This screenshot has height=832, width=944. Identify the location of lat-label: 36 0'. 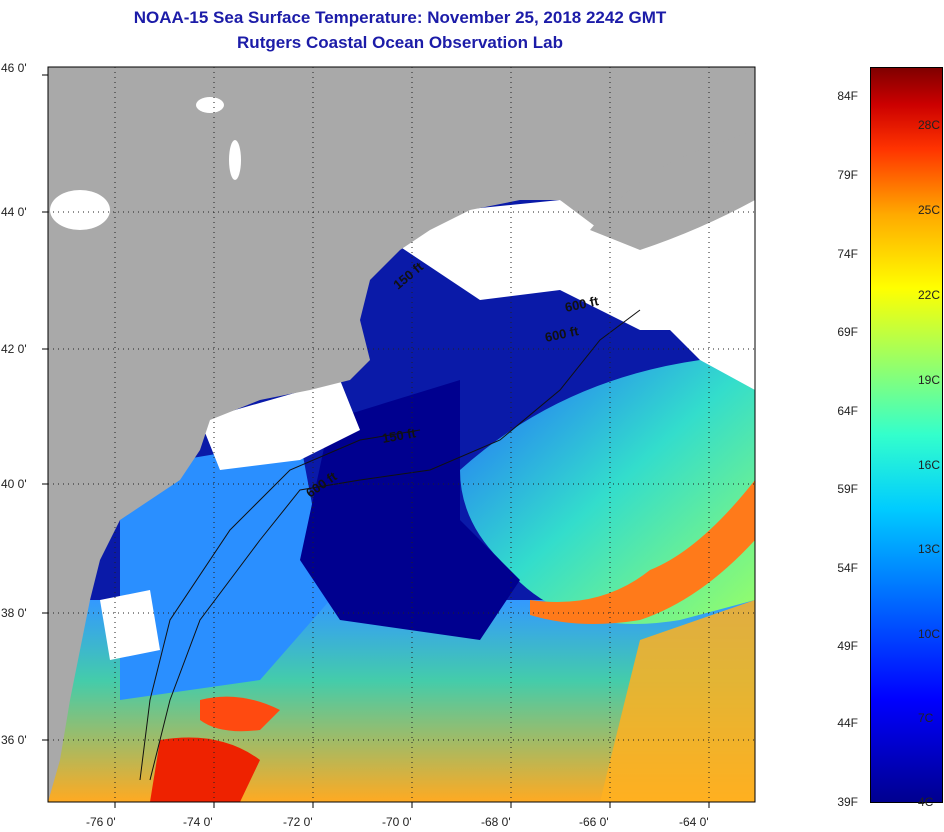
(14, 740).